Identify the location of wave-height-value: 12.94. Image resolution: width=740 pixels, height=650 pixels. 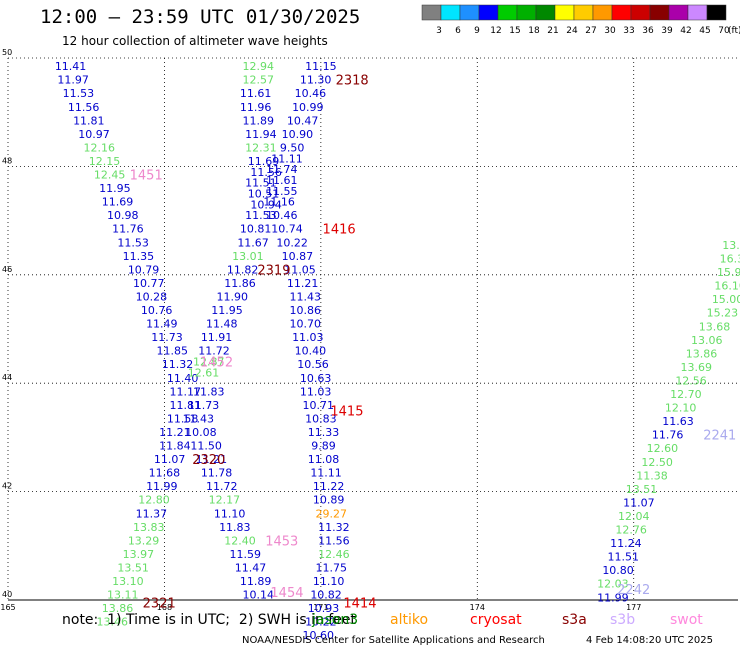
(259, 66).